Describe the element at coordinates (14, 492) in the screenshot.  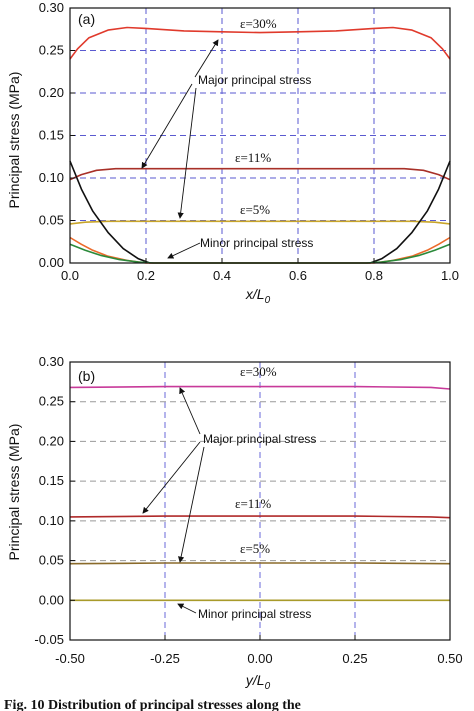
I see `y-axis-label-b: Principal stress (MPa)` at that location.